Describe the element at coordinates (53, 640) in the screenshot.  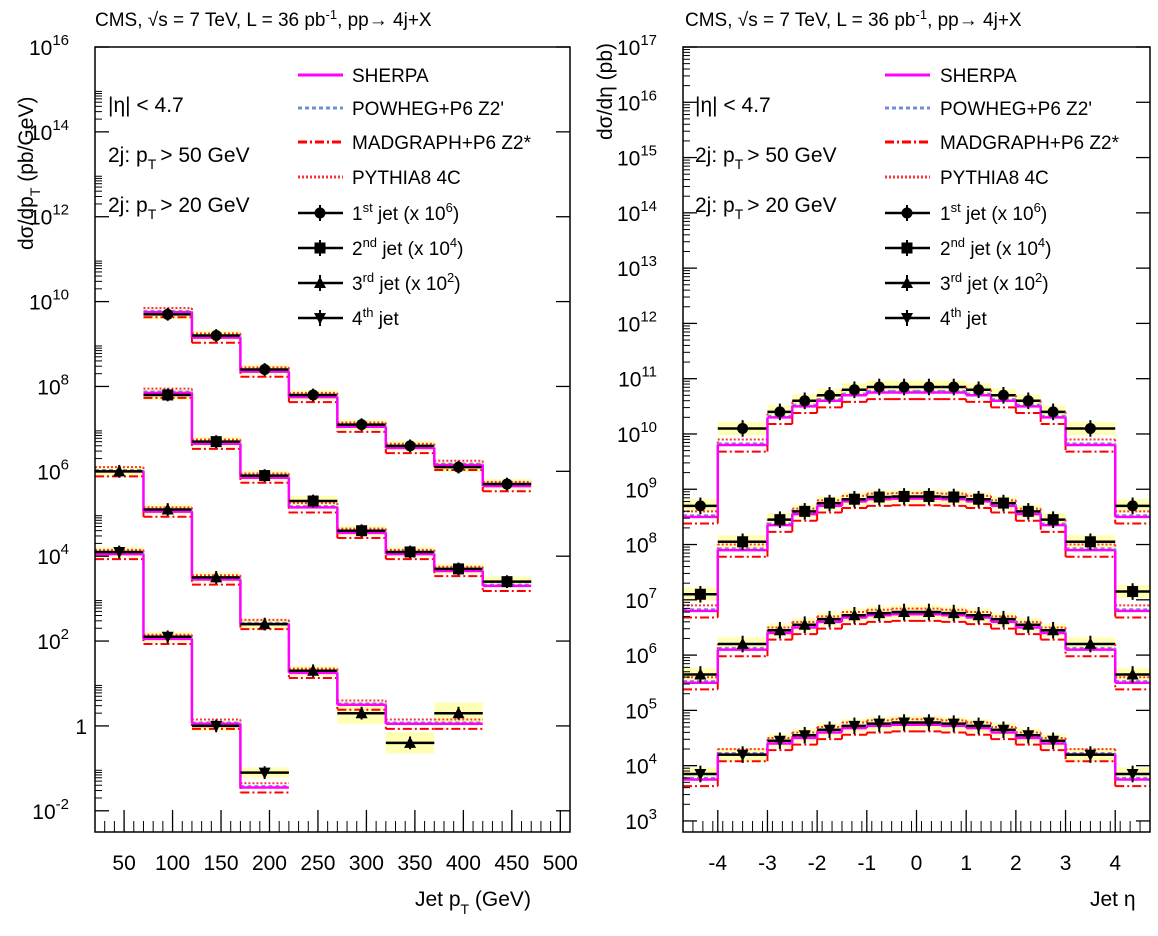
I see `y-tick-label: 10²` at that location.